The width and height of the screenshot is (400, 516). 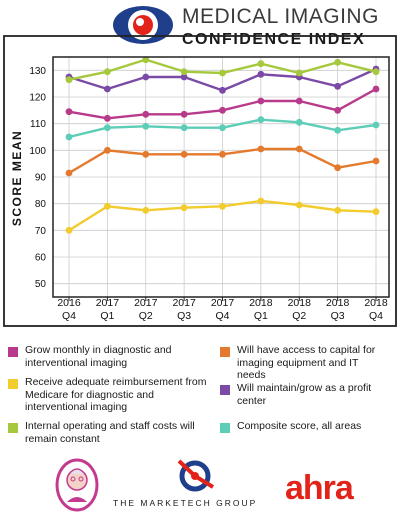 What do you see at coordinates (37, 71) in the screenshot?
I see `y-tick-label: 130` at bounding box center [37, 71].